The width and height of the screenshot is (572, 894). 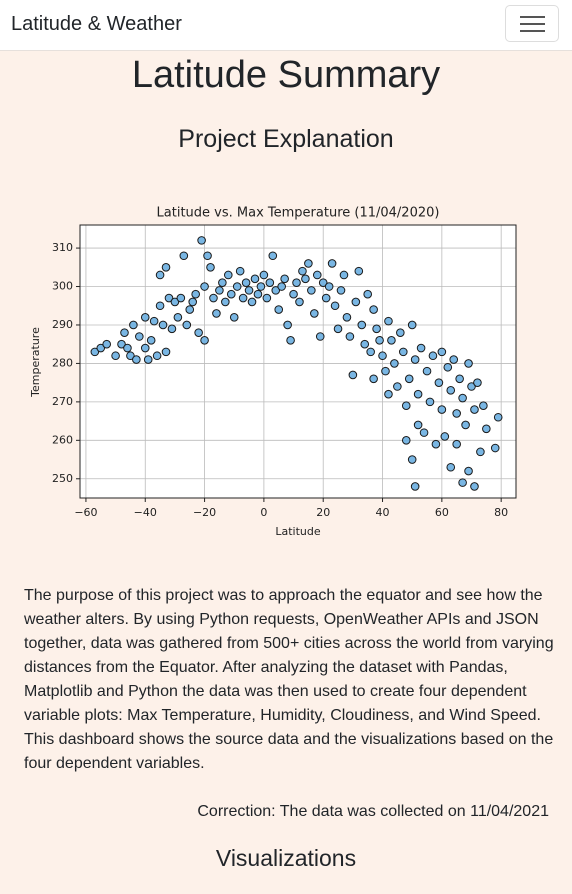 What do you see at coordinates (532, 23) in the screenshot?
I see `menu-toggler` at bounding box center [532, 23].